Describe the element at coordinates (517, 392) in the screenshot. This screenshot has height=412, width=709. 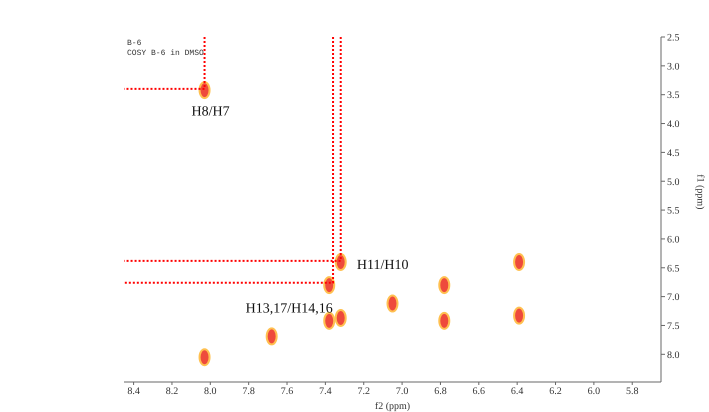
I see `x-tick-label: 6.4` at that location.